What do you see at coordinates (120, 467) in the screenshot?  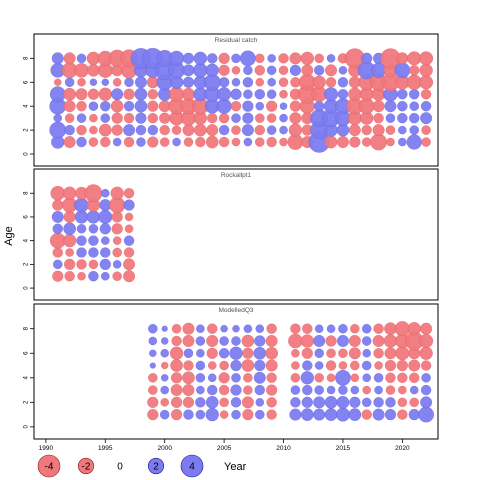 I see `legend-label: 0` at bounding box center [120, 467].